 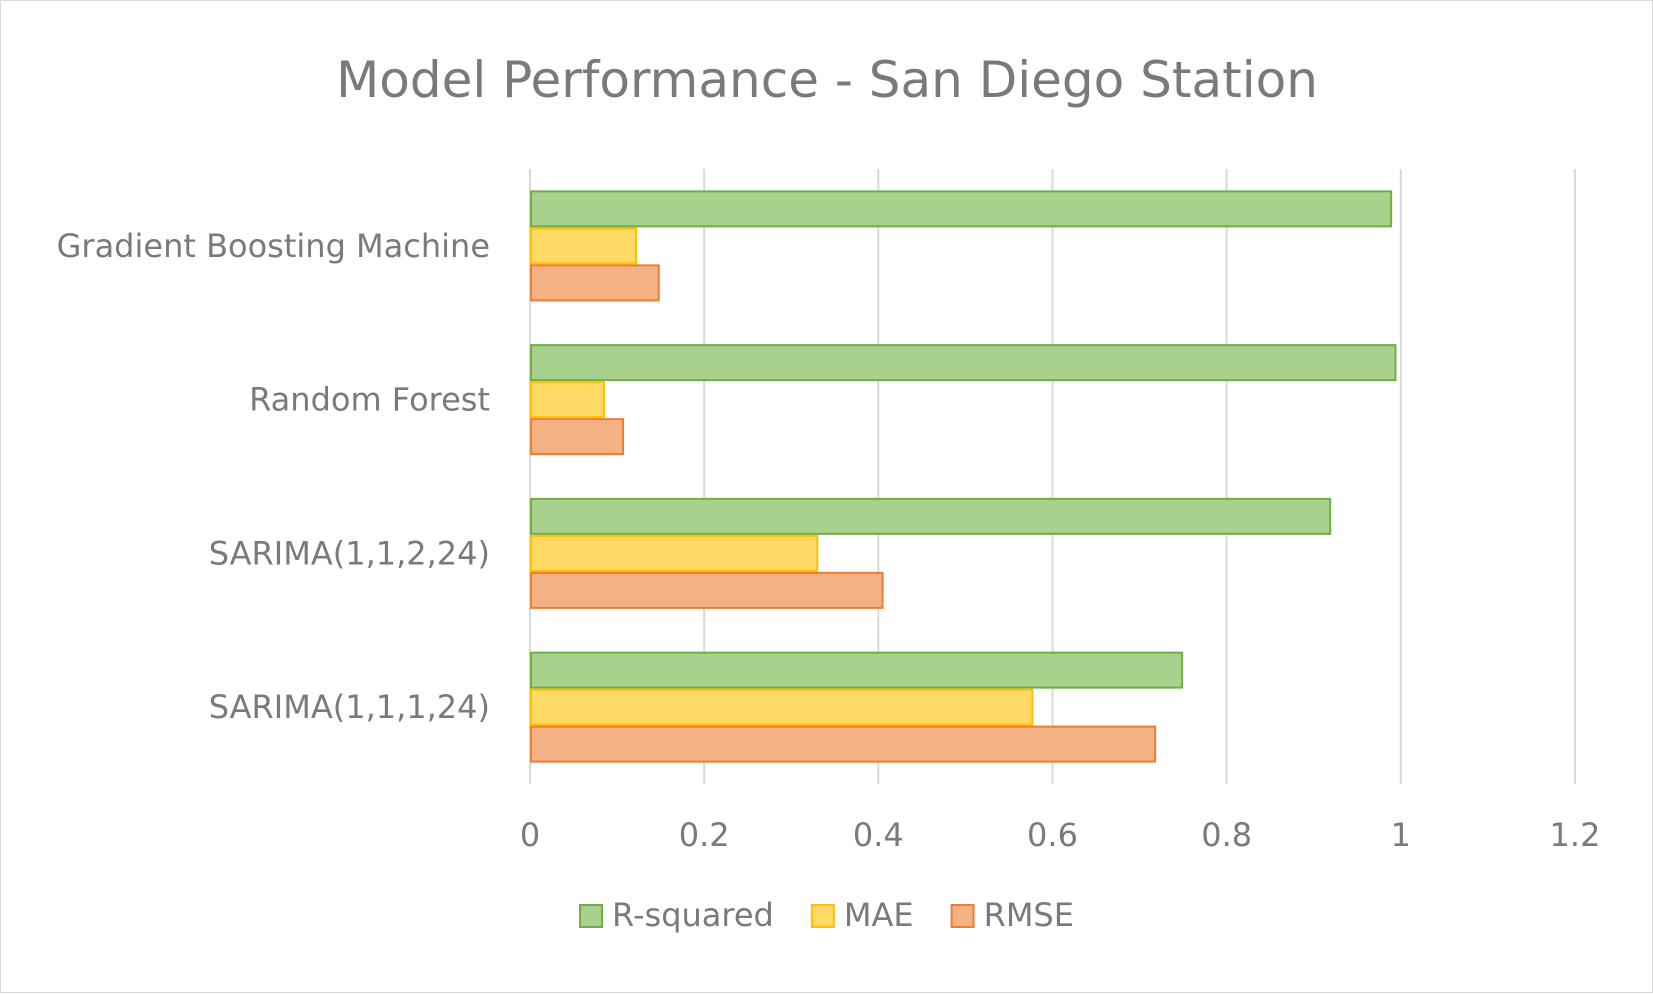 I want to click on category-label: SARIMA(1,1,1,24), so click(x=349, y=707).